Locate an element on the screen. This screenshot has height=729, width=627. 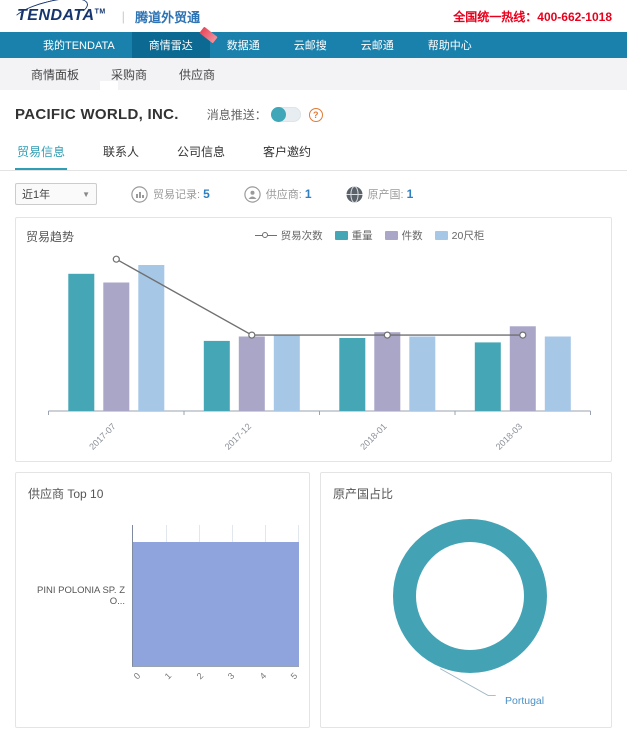
x-tick: 0 is located at coordinates (137, 676).